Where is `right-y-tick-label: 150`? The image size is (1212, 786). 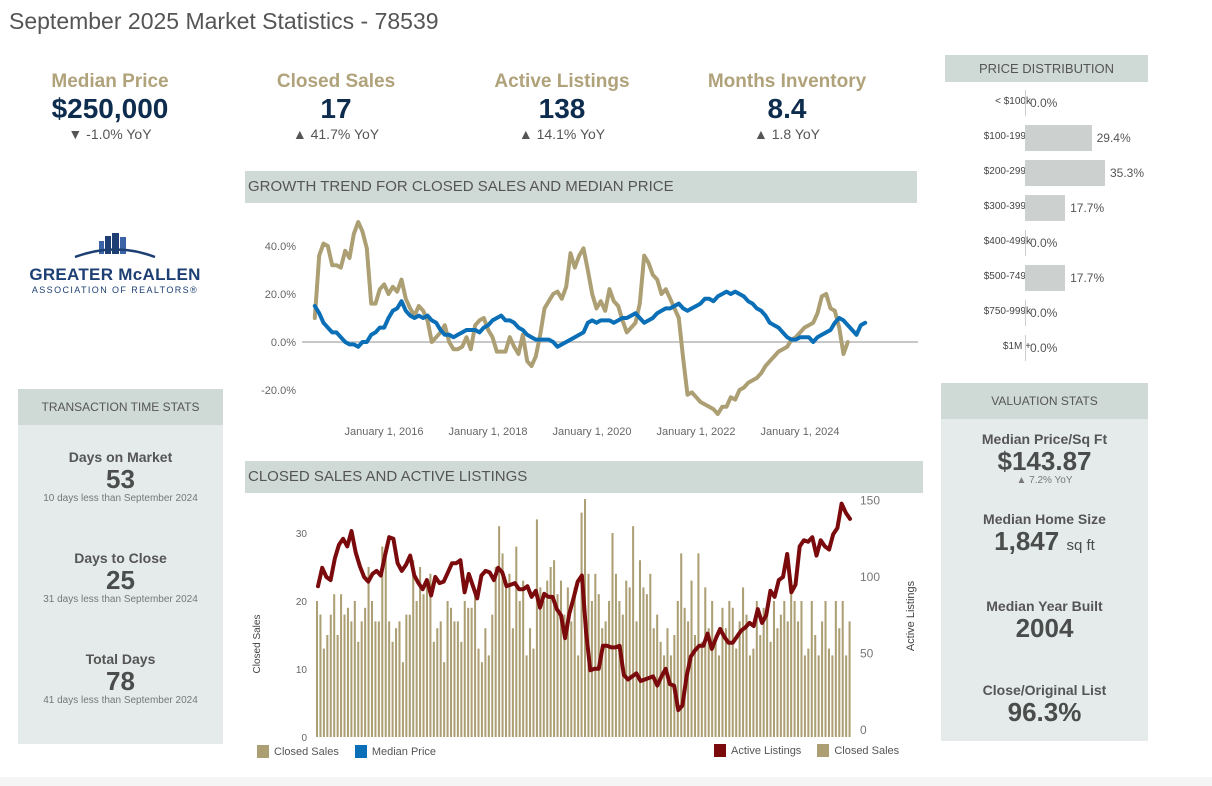
right-y-tick-label: 150 is located at coordinates (870, 501).